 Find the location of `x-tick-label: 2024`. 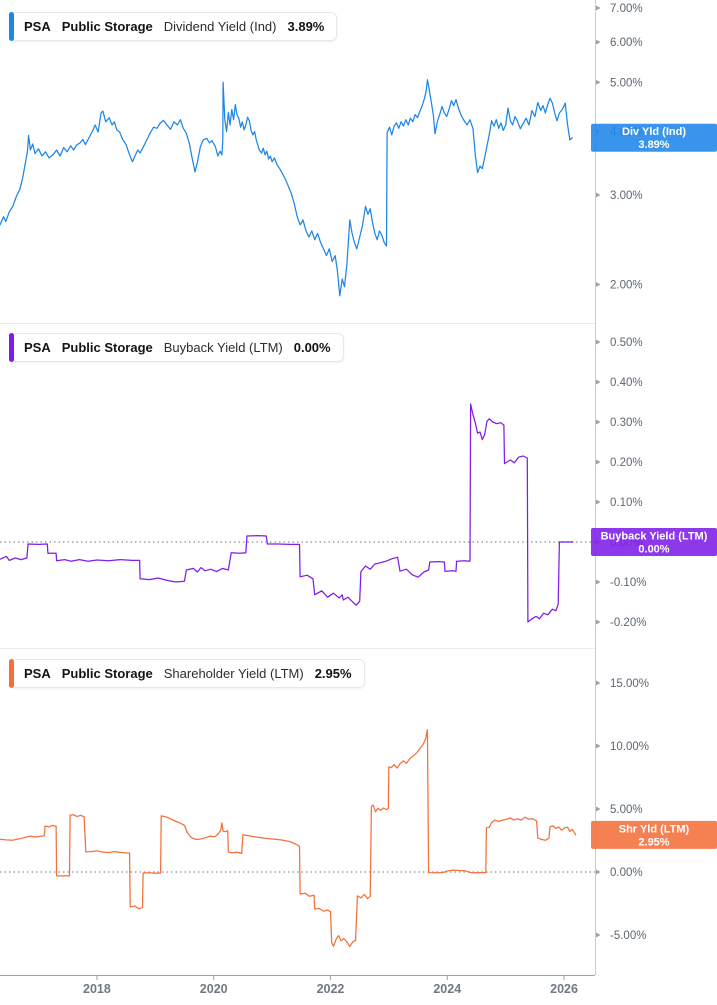

x-tick-label: 2024 is located at coordinates (447, 989).